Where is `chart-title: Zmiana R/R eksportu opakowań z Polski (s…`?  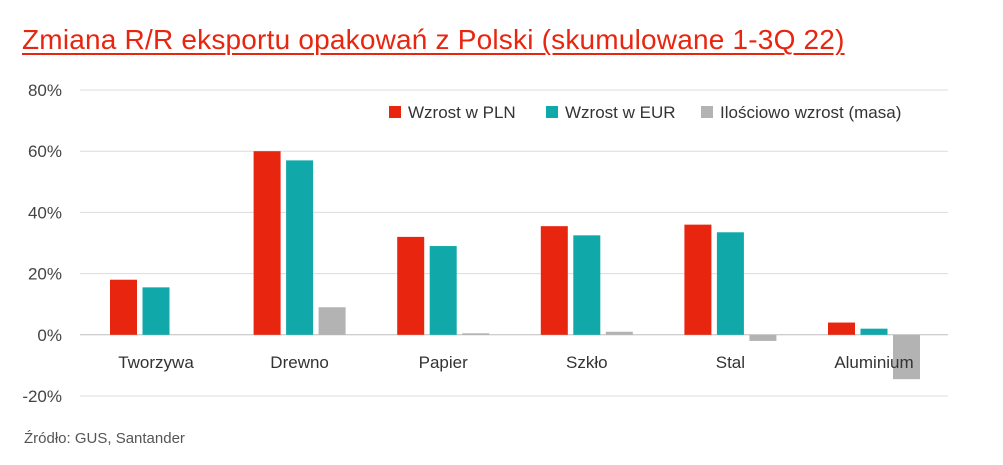 chart-title: Zmiana R/R eksportu opakowań z Polski (s… is located at coordinates (433, 39).